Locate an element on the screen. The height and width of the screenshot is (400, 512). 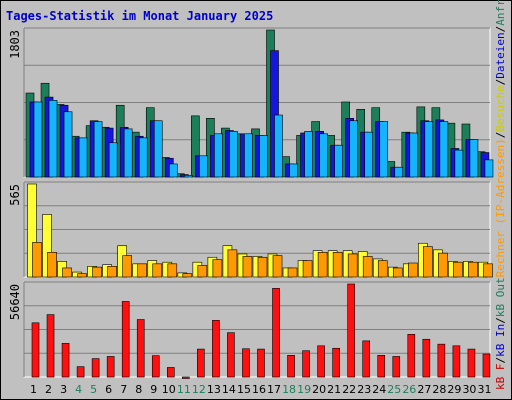
x-tick-label-day-12: 12 is located at coordinates (199, 389).